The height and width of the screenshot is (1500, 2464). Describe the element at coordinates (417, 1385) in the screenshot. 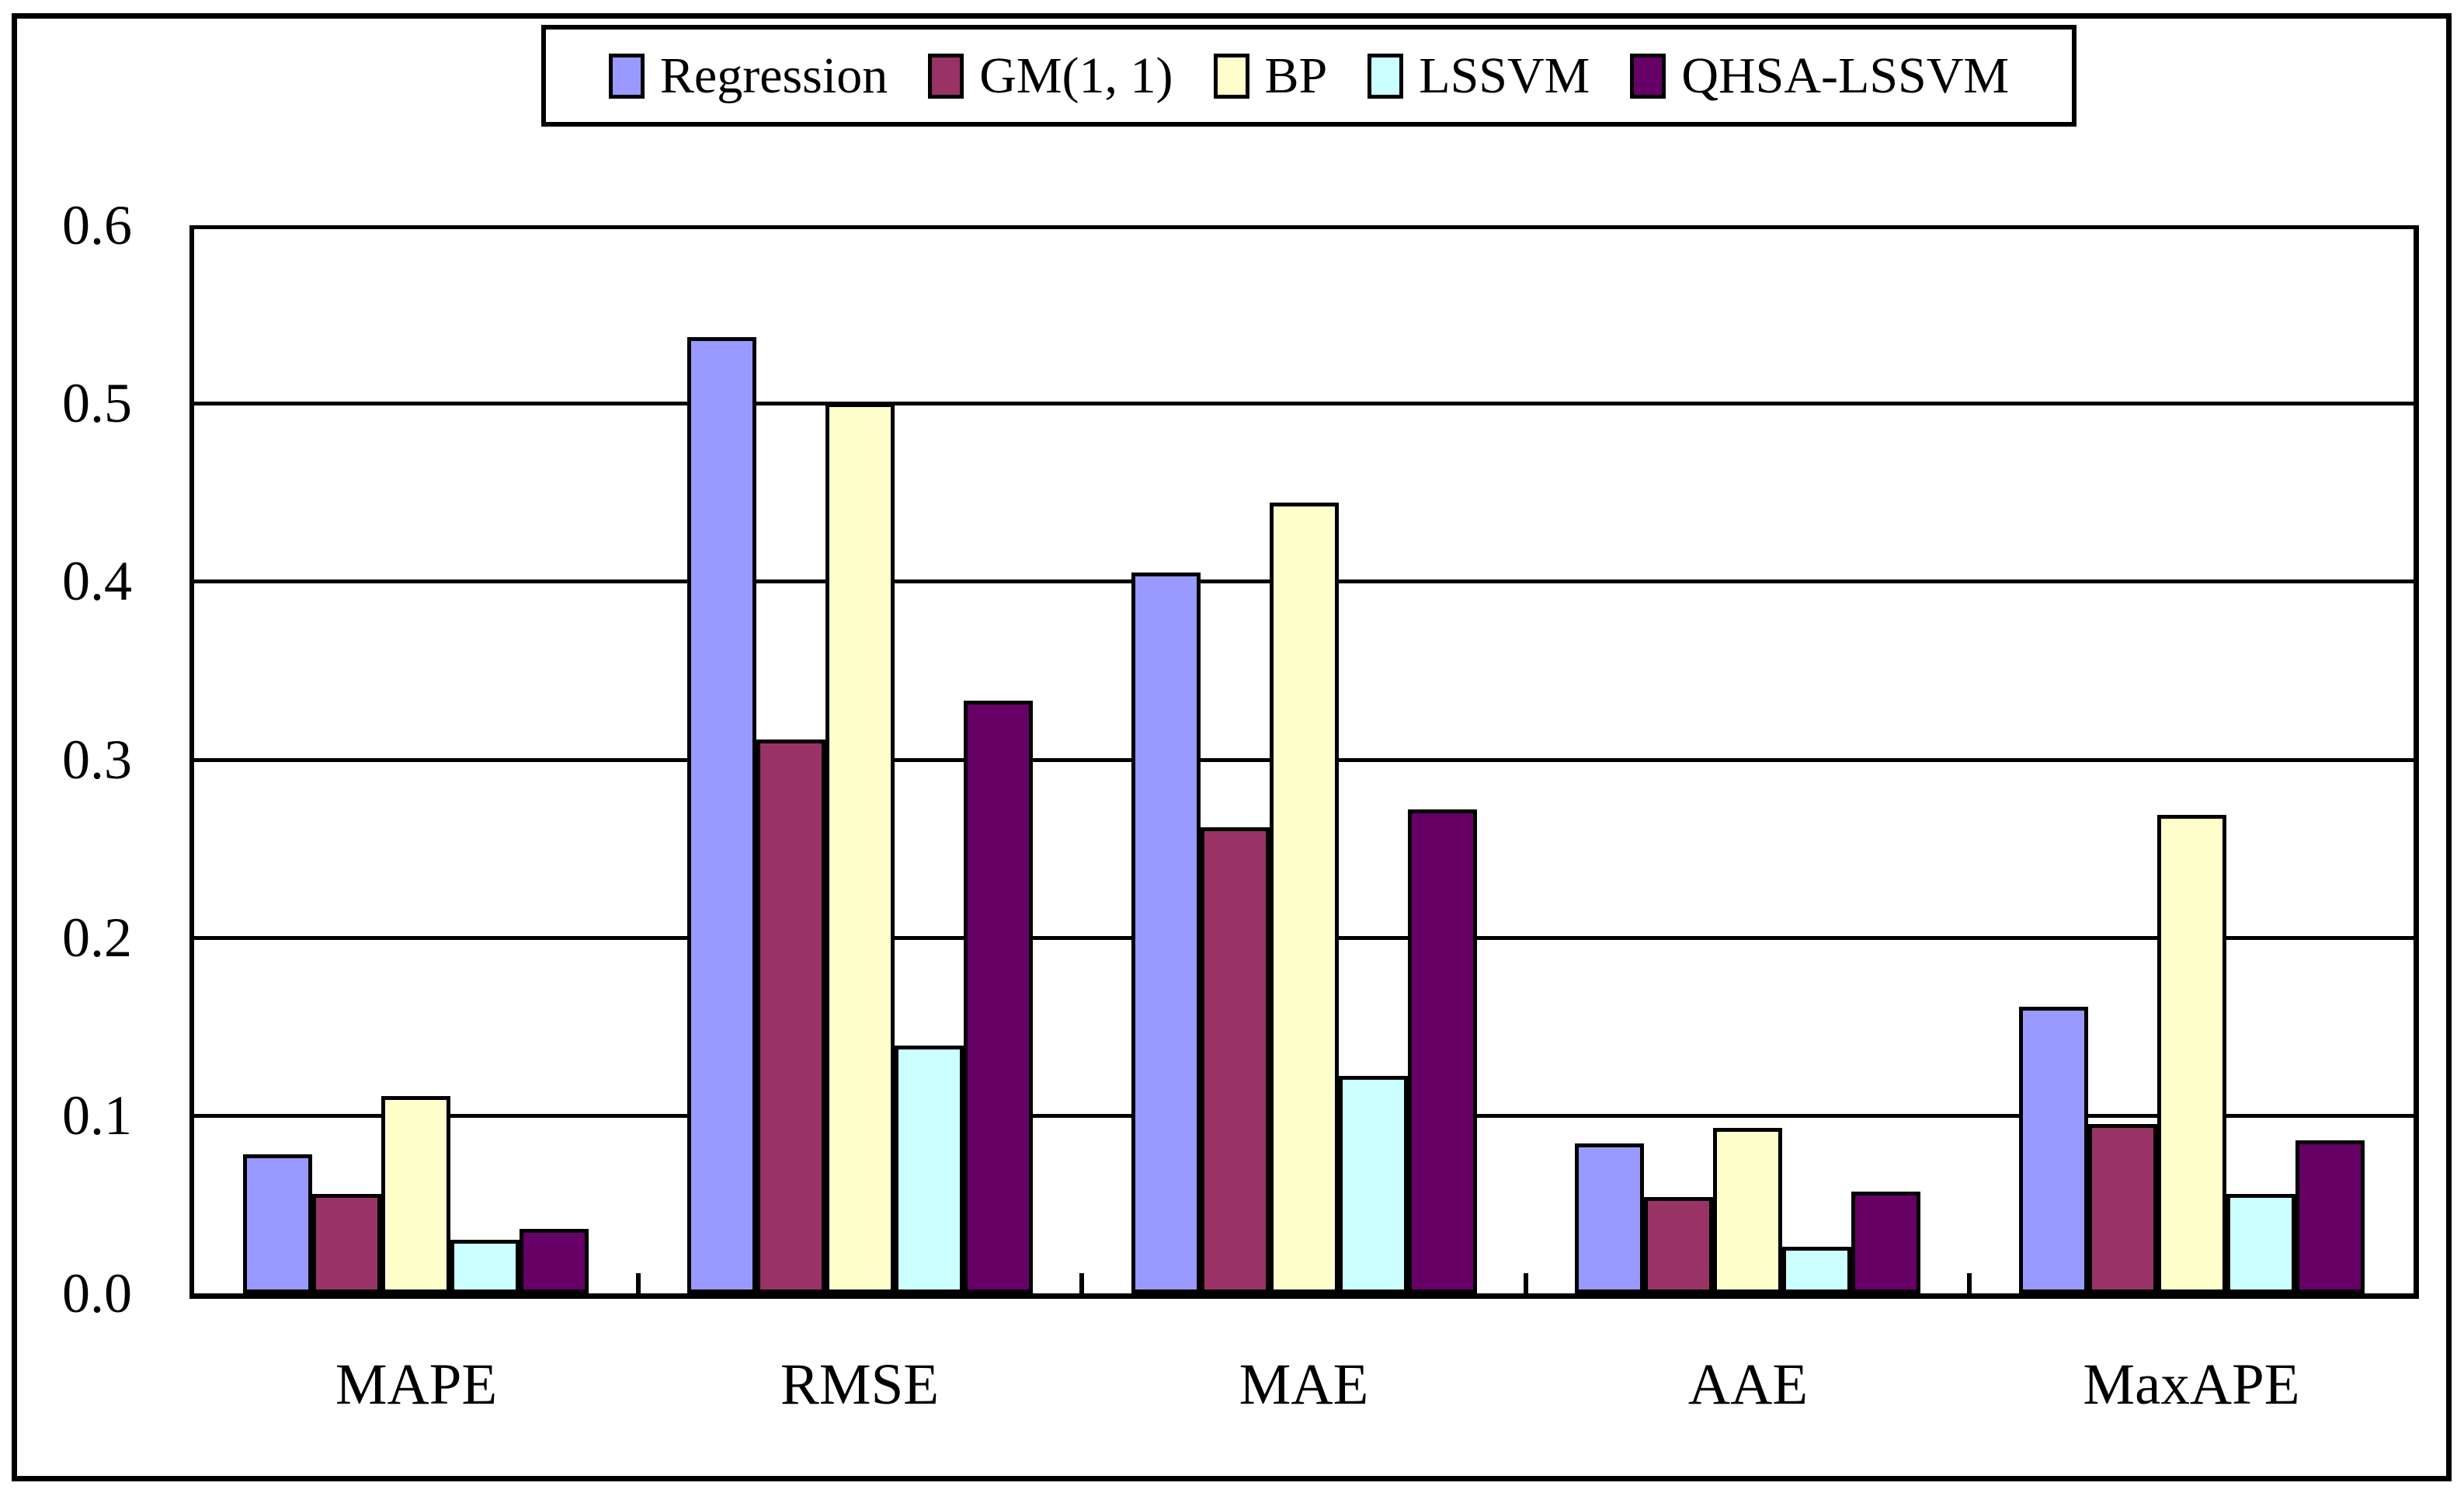

I see `x-axis-category-label: MAPE` at that location.